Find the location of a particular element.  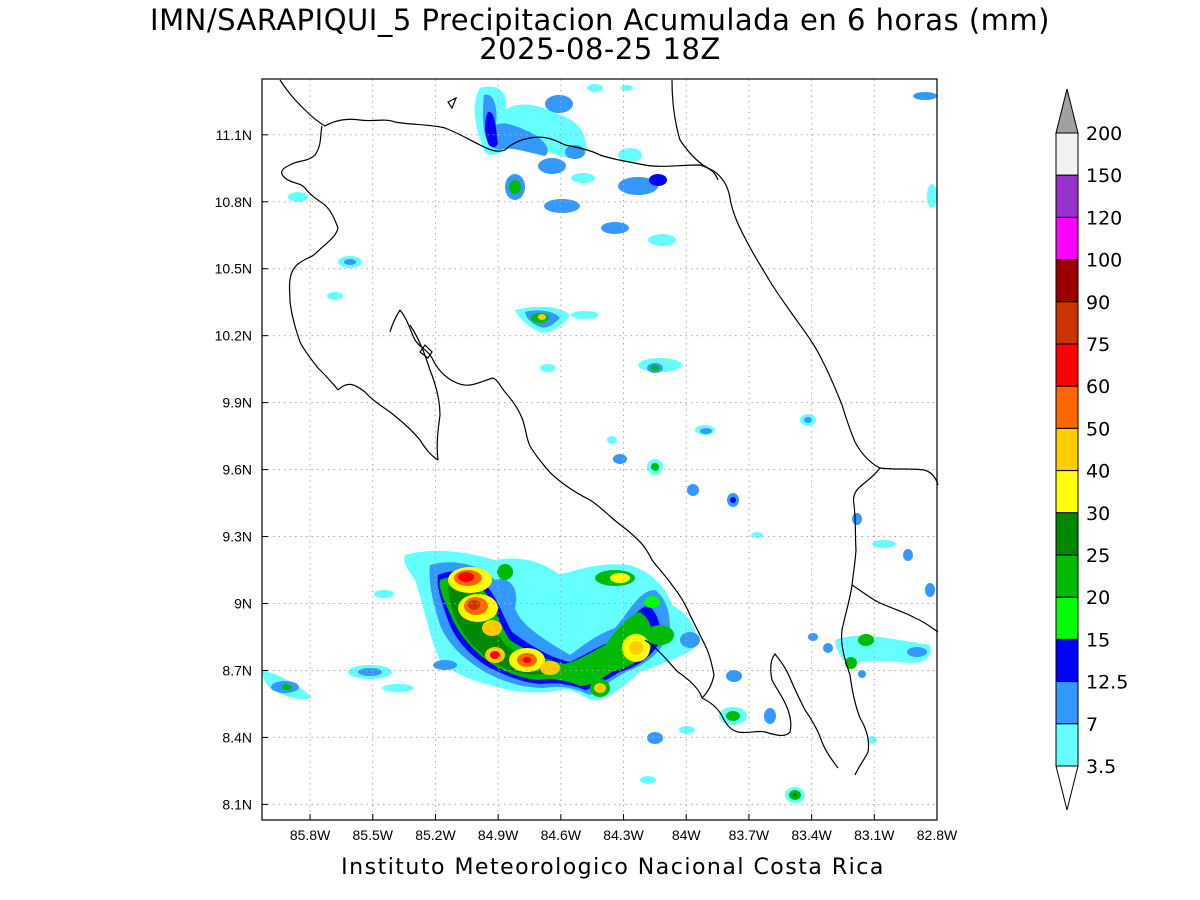

legend-label: 3.5 is located at coordinates (1101, 767).